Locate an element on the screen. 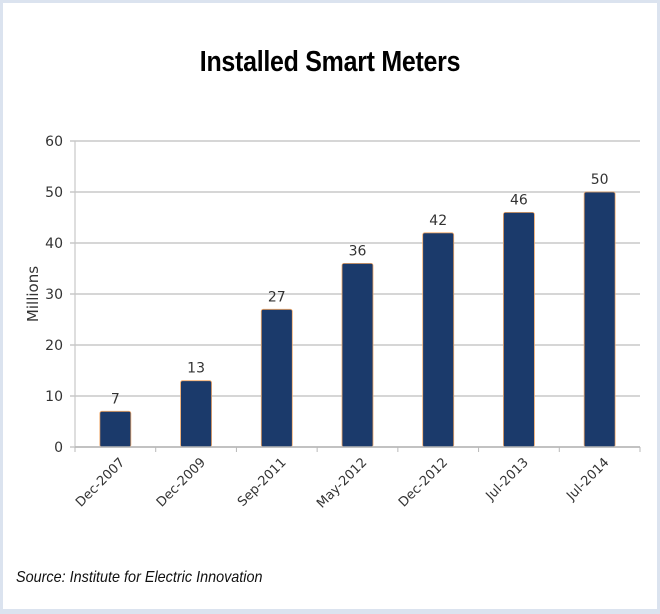 This screenshot has height=614, width=660. x-tick-label: Dec-2012 is located at coordinates (423, 482).